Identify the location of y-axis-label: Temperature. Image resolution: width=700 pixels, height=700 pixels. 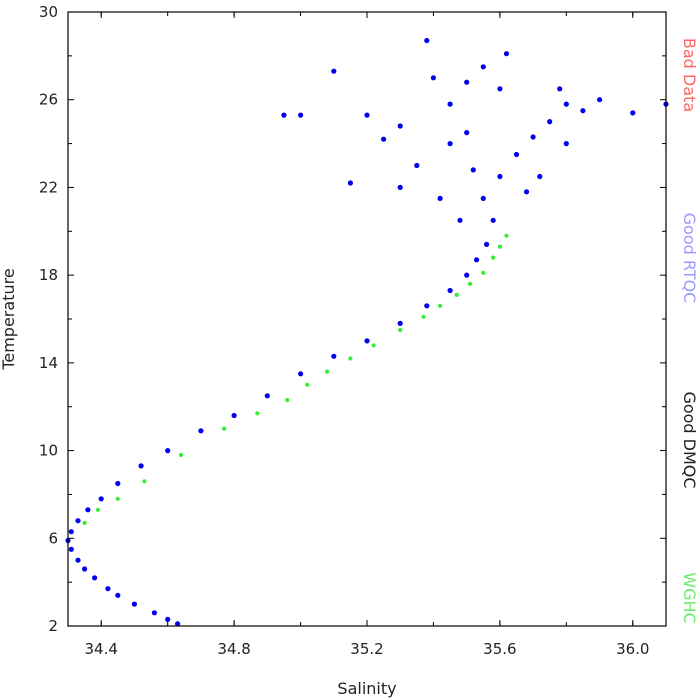
(9, 319).